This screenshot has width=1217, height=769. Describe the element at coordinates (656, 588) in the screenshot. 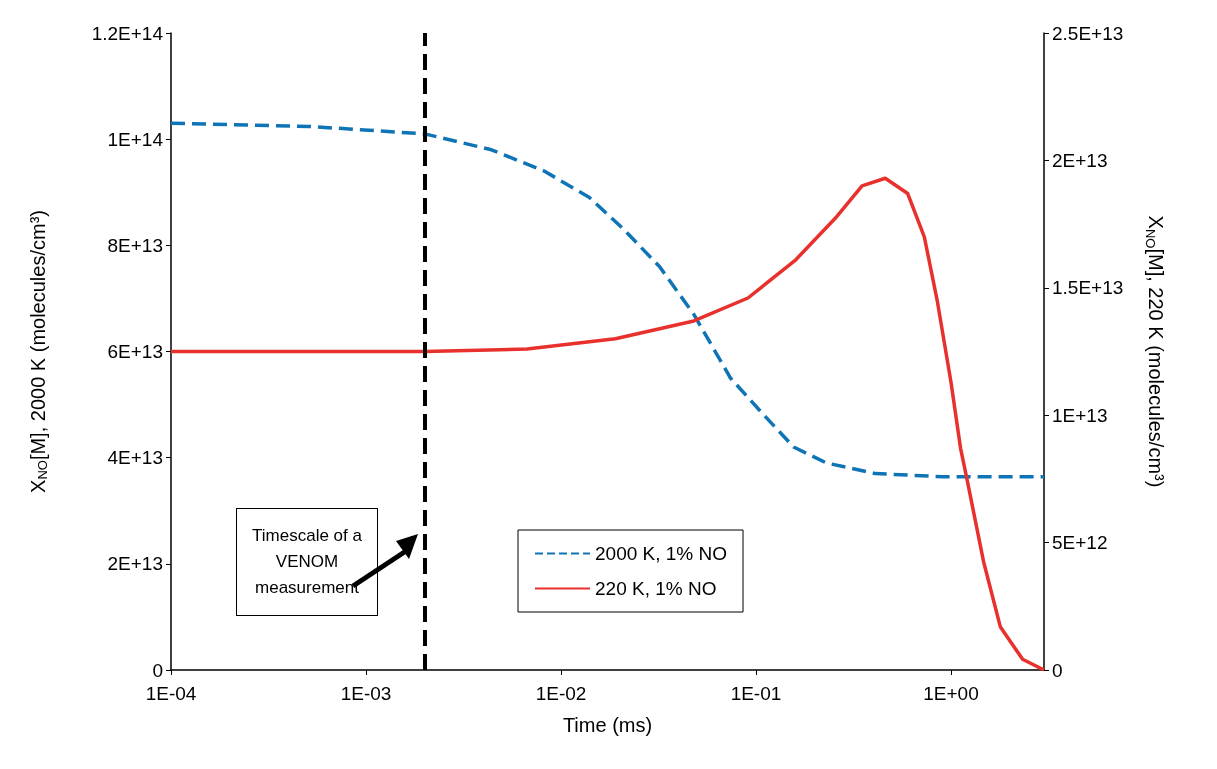

I see `legend-label: 220 K, 1% NO` at that location.